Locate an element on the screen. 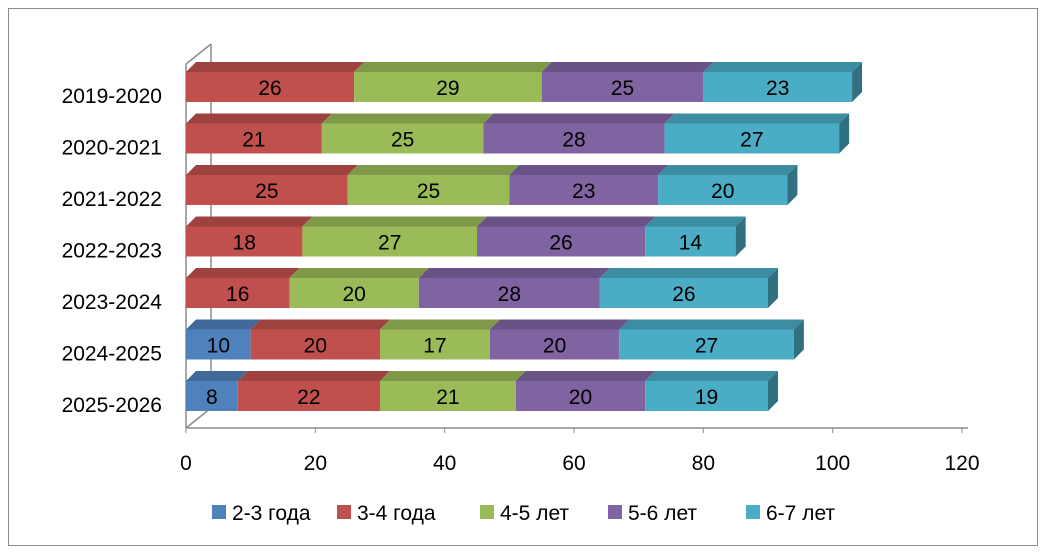 The image size is (1048, 556). x-tick-label: 60 is located at coordinates (573, 463).